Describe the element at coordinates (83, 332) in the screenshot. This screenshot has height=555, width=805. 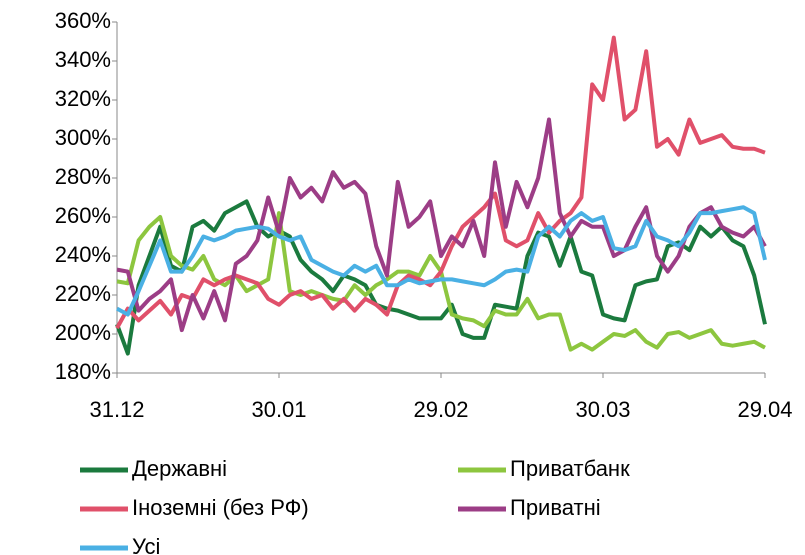
I see `y-tick-label: 200%` at that location.